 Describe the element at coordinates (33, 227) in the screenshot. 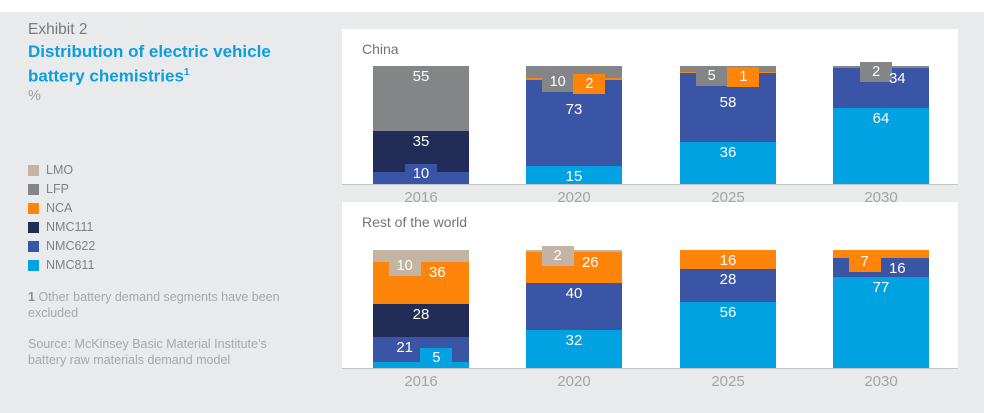

I see `legend-swatch-nmc111` at that location.